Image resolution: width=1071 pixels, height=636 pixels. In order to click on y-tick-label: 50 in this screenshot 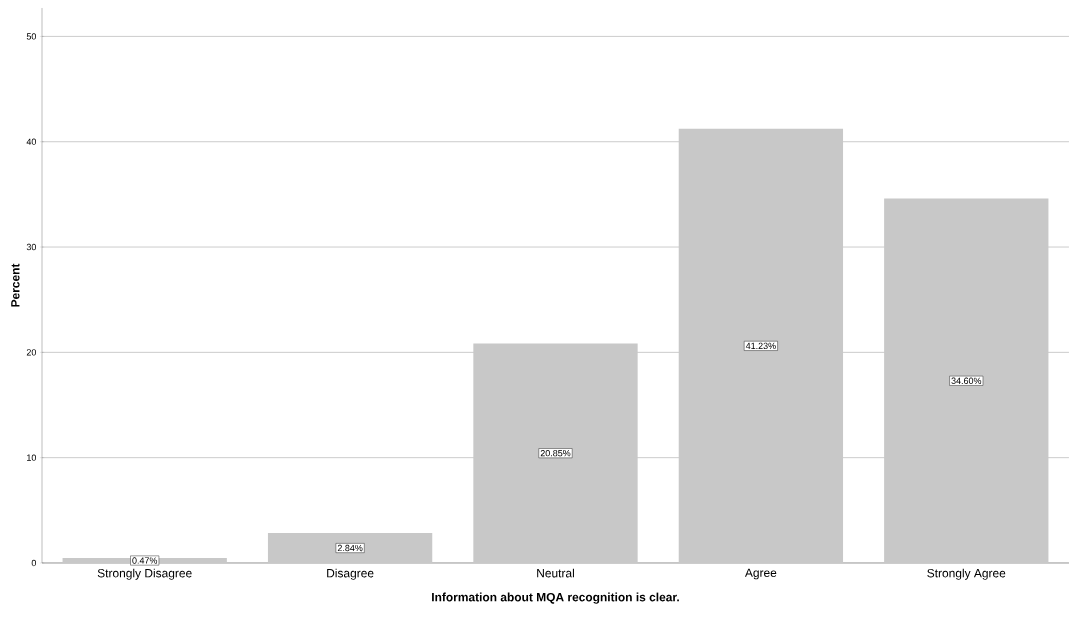, I will do `click(31, 36)`.